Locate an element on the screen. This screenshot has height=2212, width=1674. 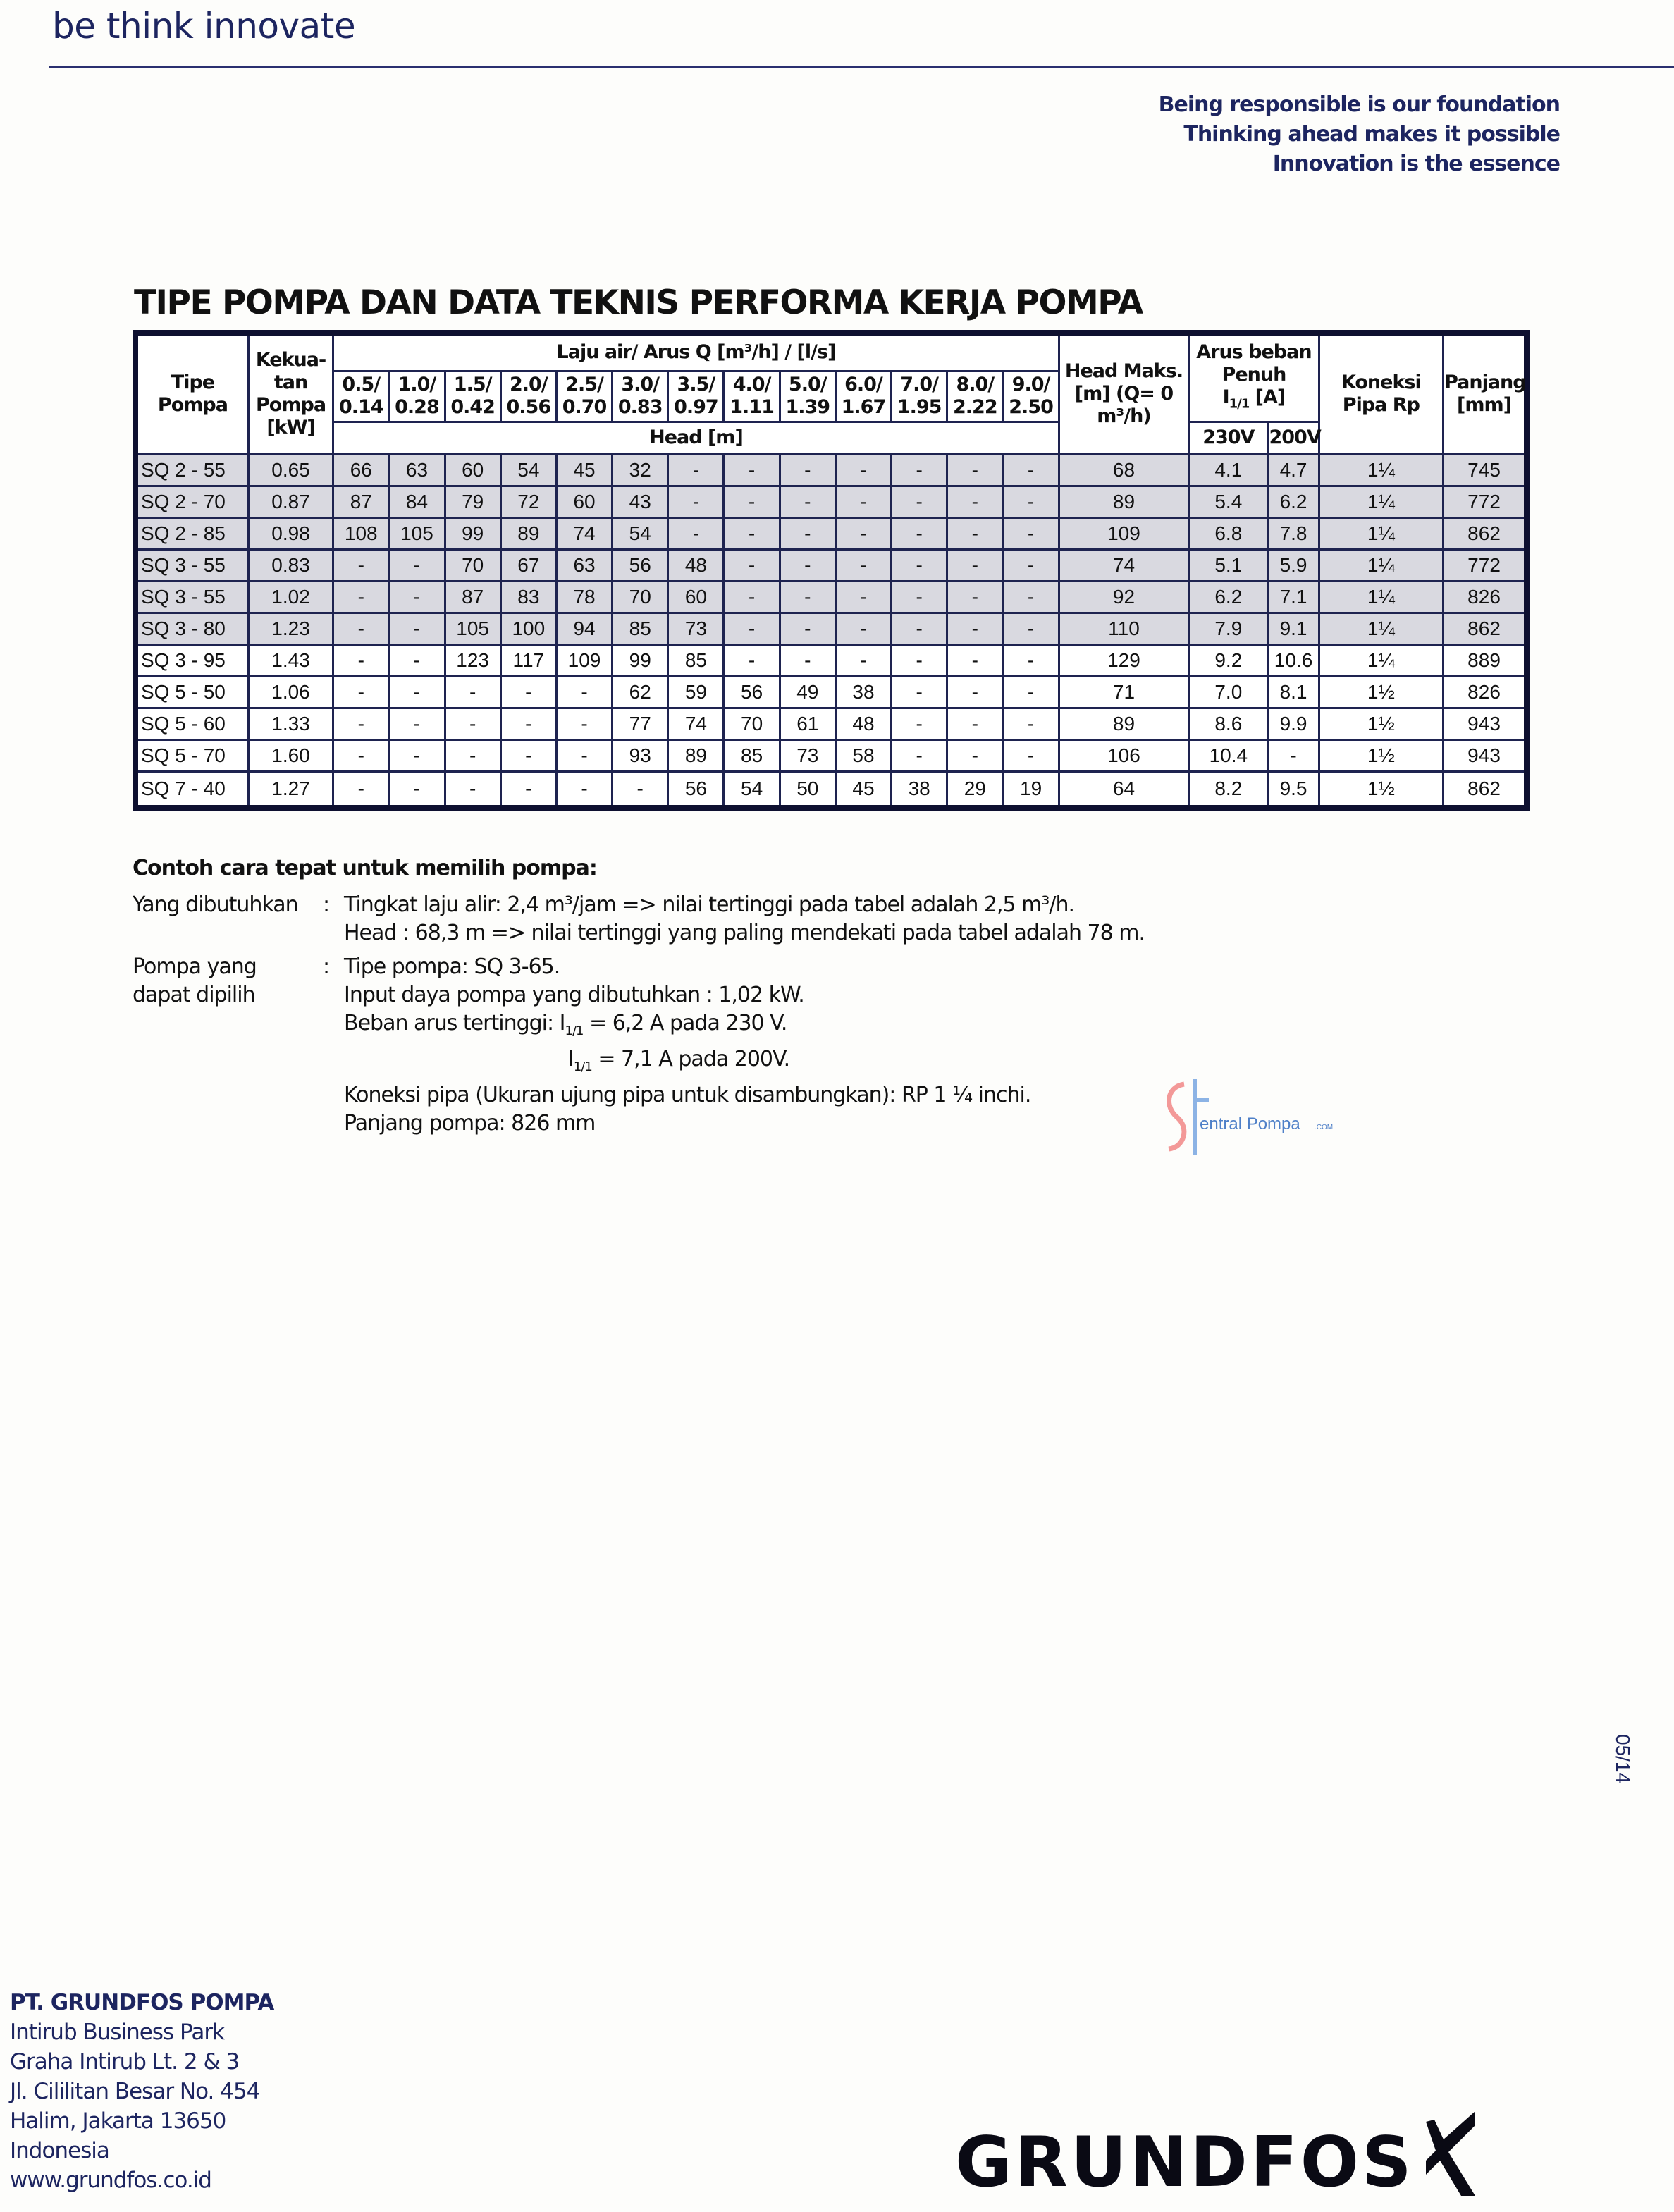
header-flow: 3.5/ 0.97 is located at coordinates (696, 396).